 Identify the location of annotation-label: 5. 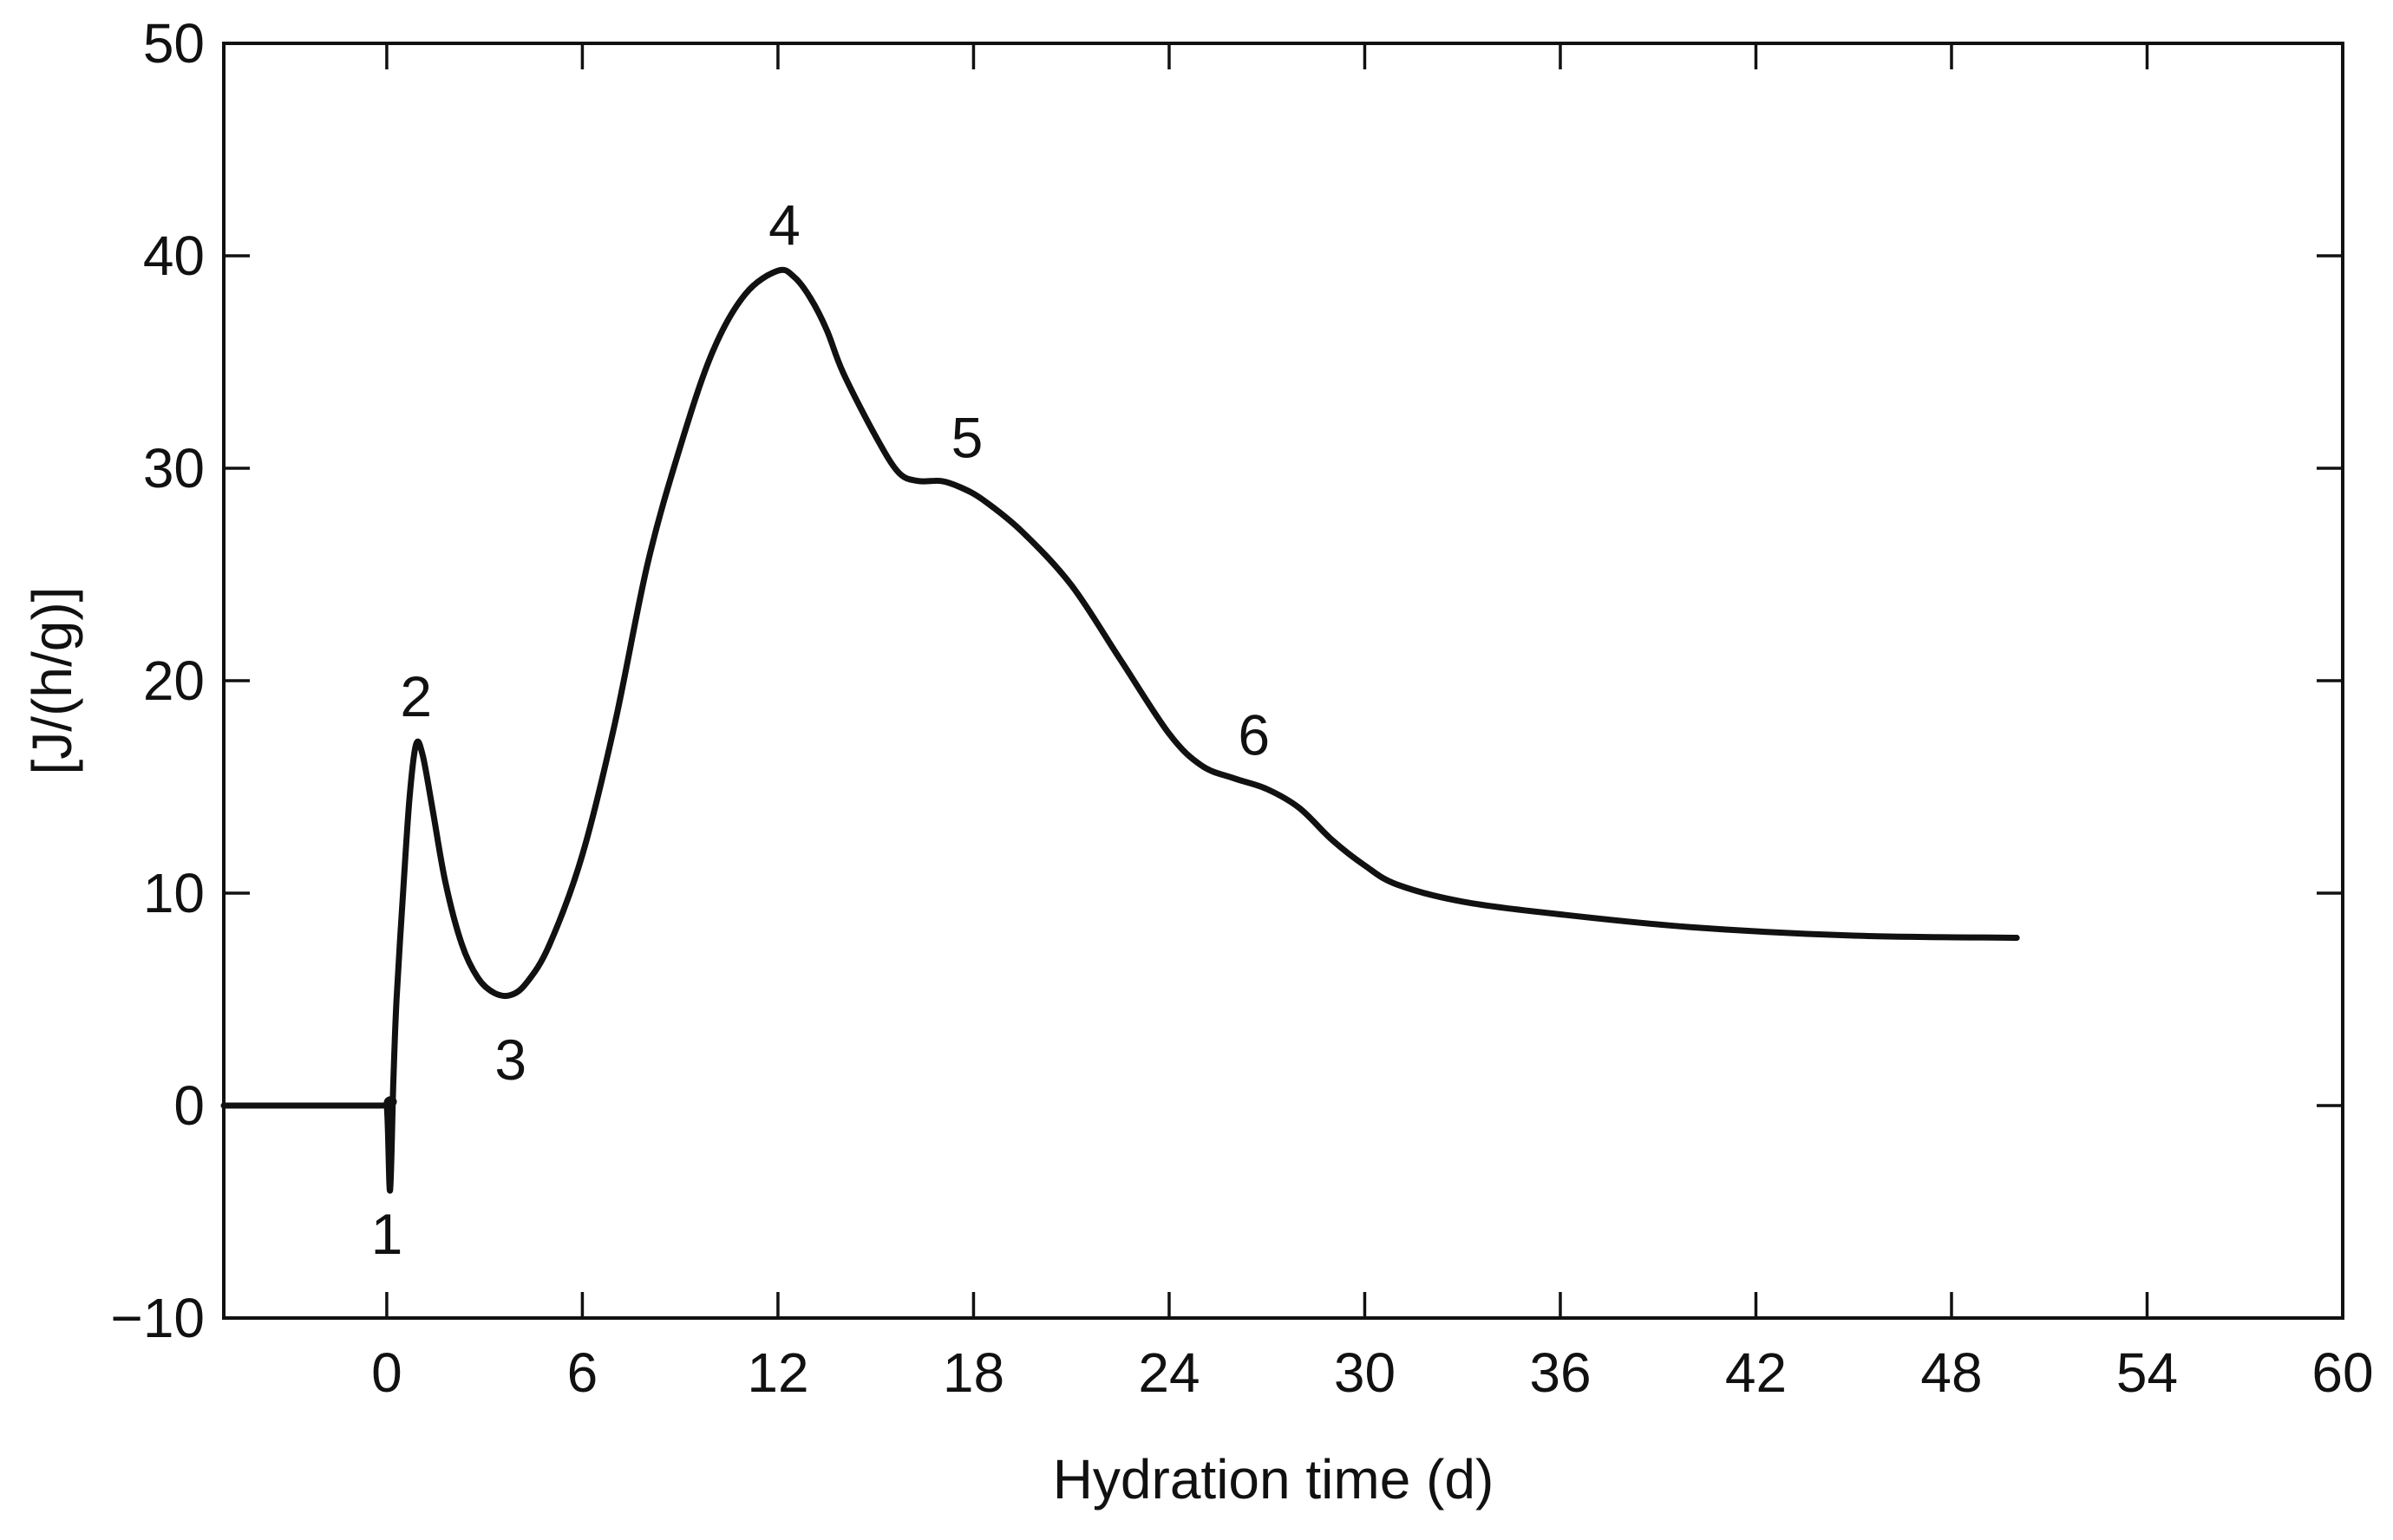
(967, 437).